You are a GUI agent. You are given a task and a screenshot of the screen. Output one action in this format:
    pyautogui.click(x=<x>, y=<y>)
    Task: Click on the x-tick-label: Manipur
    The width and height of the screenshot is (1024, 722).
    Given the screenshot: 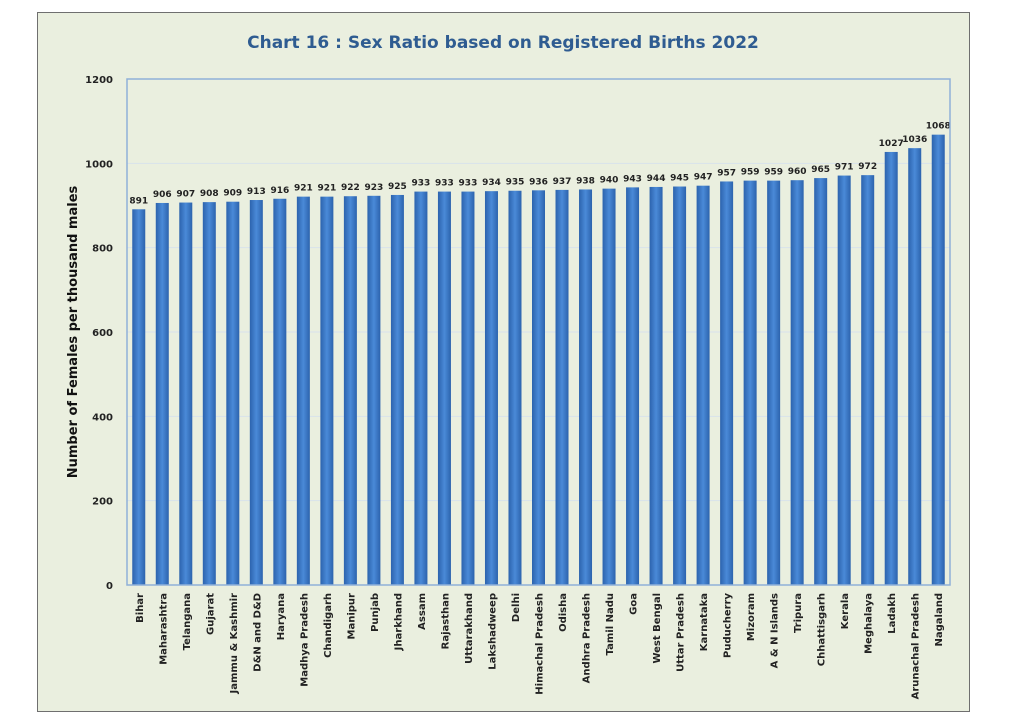 What is the action you would take?
    pyautogui.click(x=351, y=616)
    